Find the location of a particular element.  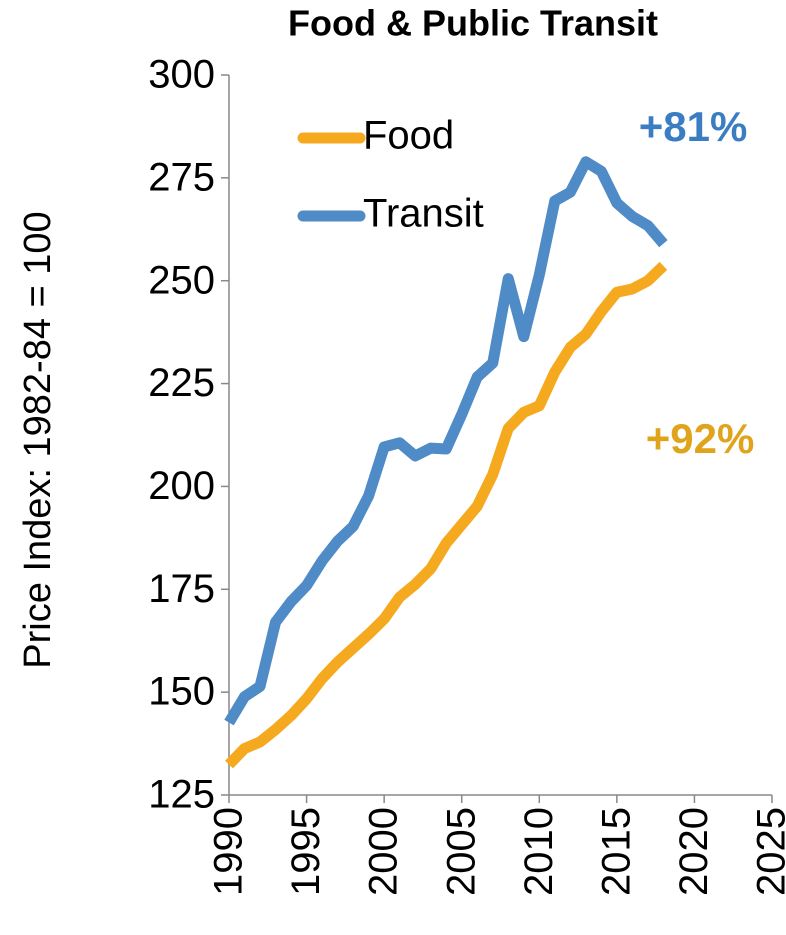

x-tick-label: 2000 is located at coordinates (384, 851).